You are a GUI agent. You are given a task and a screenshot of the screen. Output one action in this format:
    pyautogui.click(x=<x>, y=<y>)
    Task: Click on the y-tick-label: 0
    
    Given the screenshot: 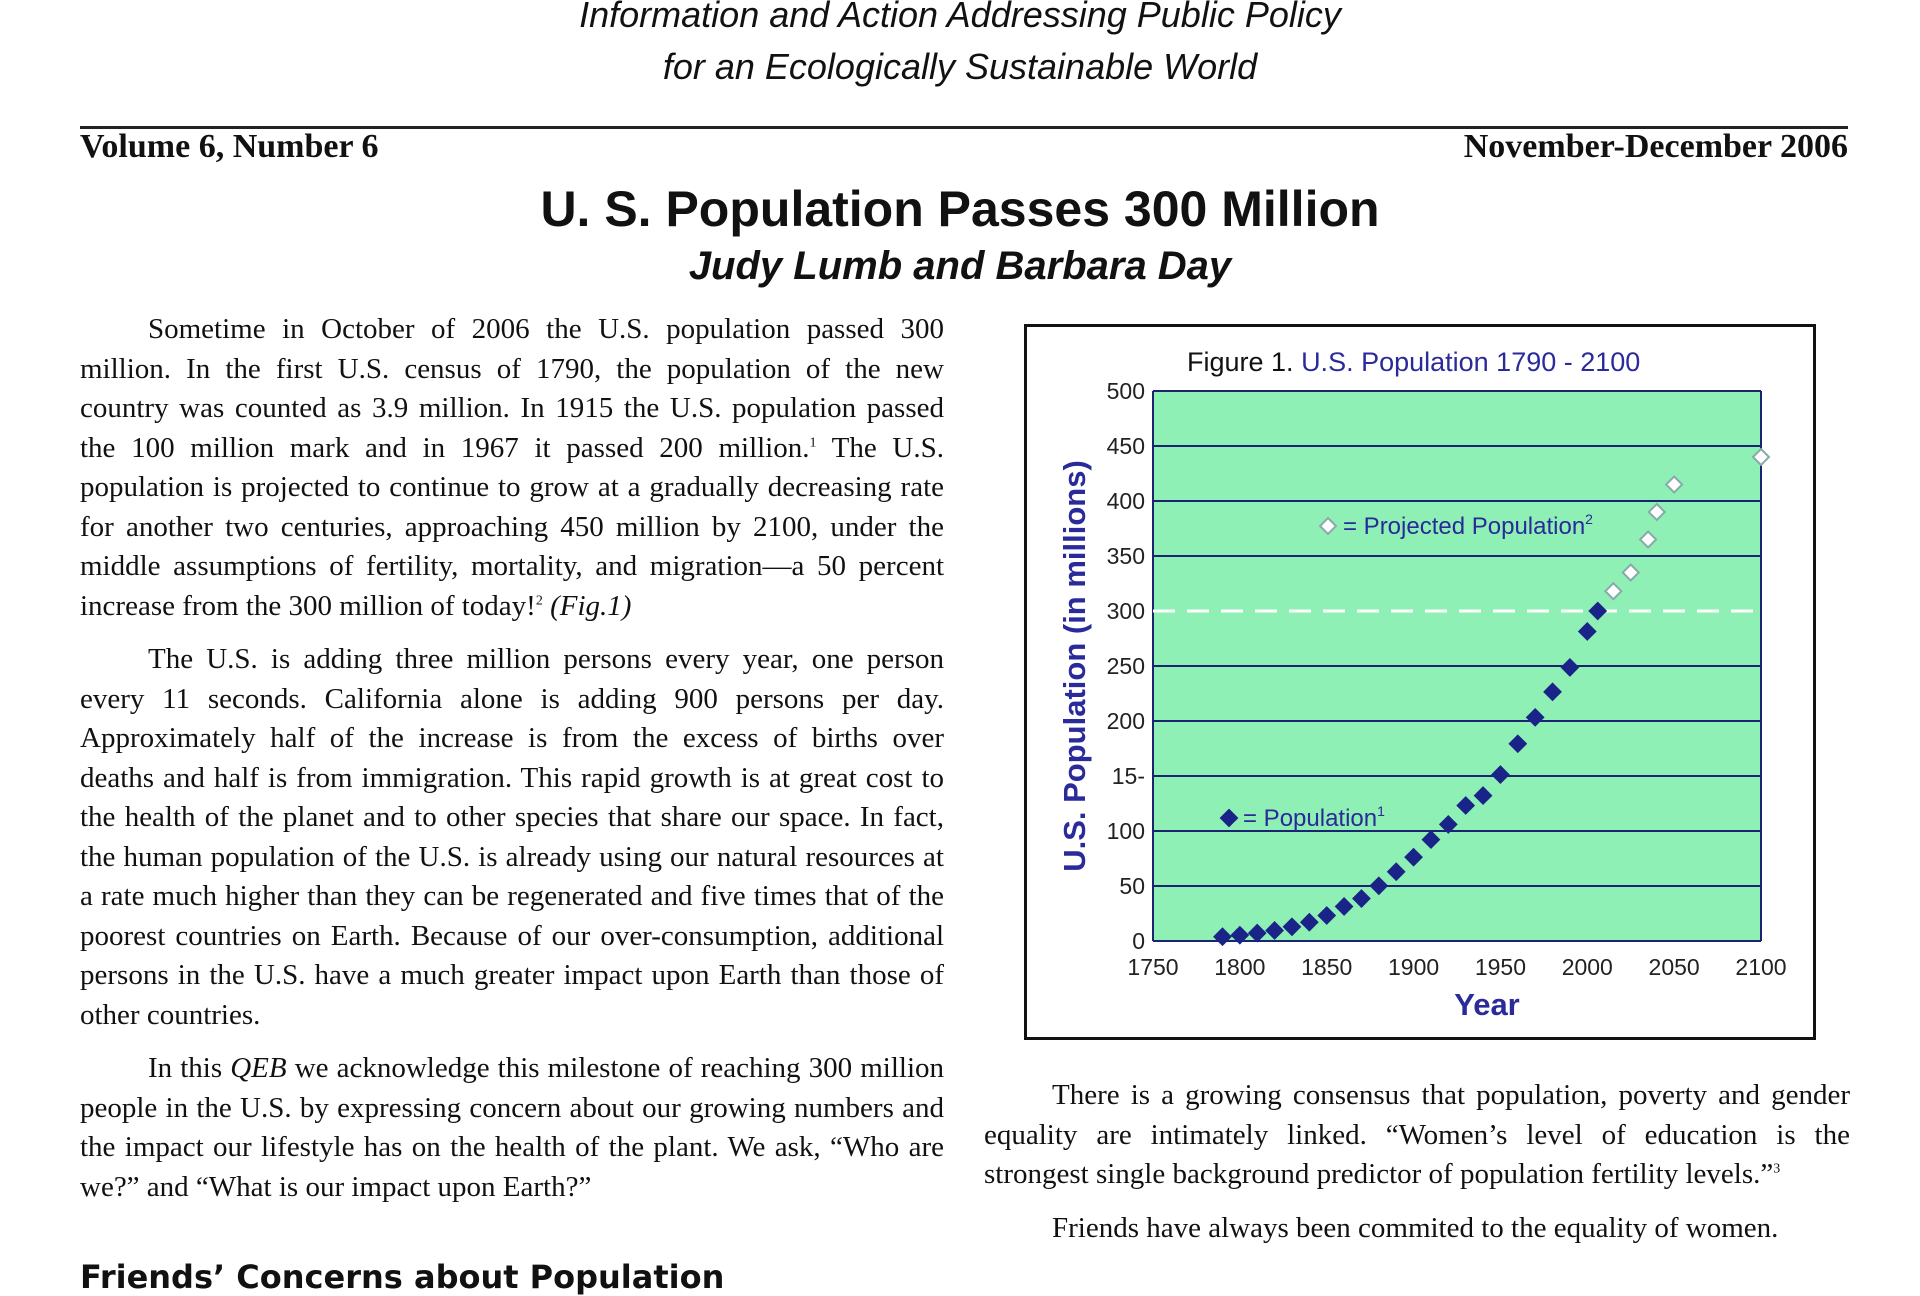 What is the action you would take?
    pyautogui.click(x=1138, y=941)
    